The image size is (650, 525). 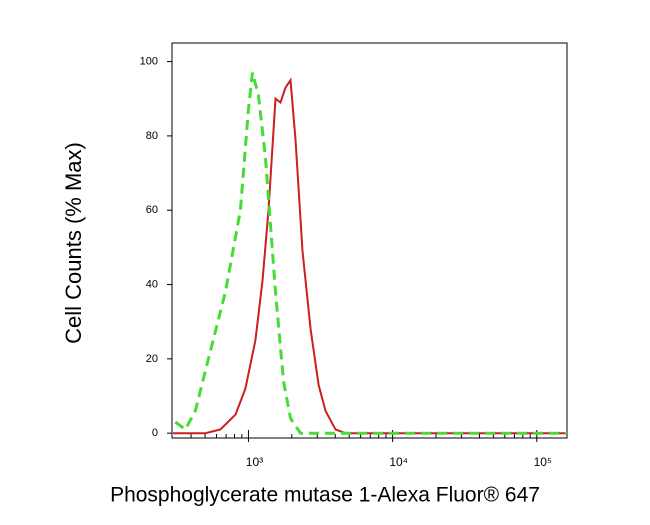 What do you see at coordinates (152, 359) in the screenshot?
I see `y-tick-label: 20` at bounding box center [152, 359].